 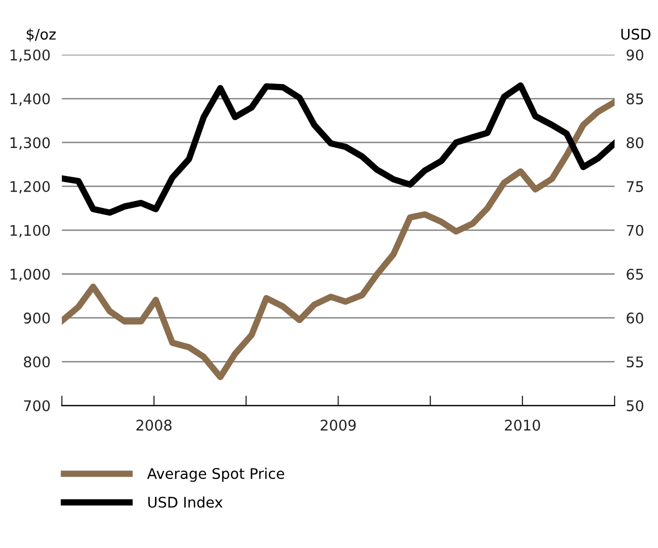 I want to click on y2-tick-label: 65, so click(x=634, y=274).